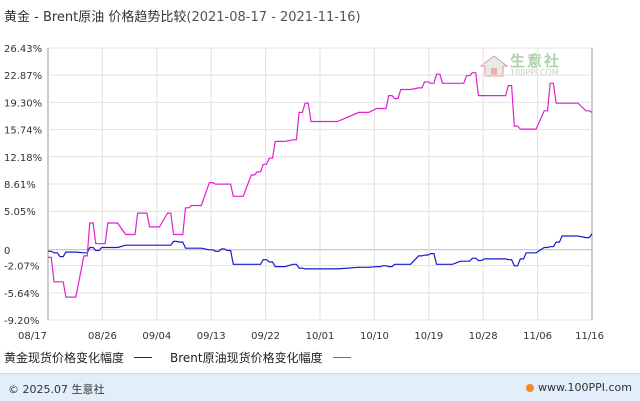  I want to click on footer-bar: © 2025.07 生意社 www.100PPI.com, so click(320, 387).